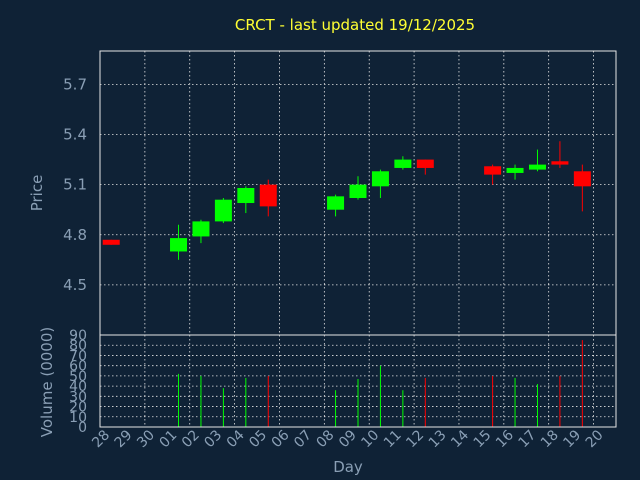 The width and height of the screenshot is (640, 480). Describe the element at coordinates (370, 439) in the screenshot. I see `x-tick-label: 10` at that location.